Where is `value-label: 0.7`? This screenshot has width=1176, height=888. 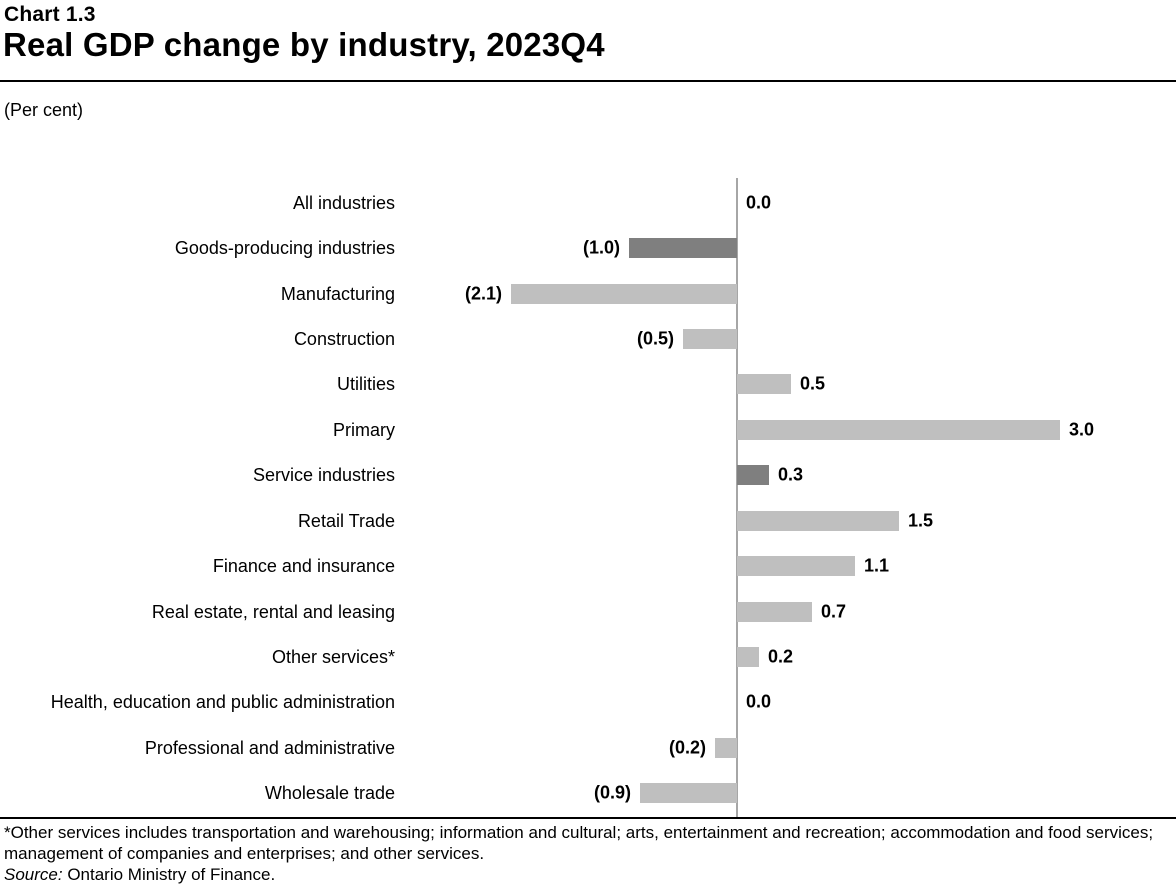
value-label: 0.7 is located at coordinates (834, 611).